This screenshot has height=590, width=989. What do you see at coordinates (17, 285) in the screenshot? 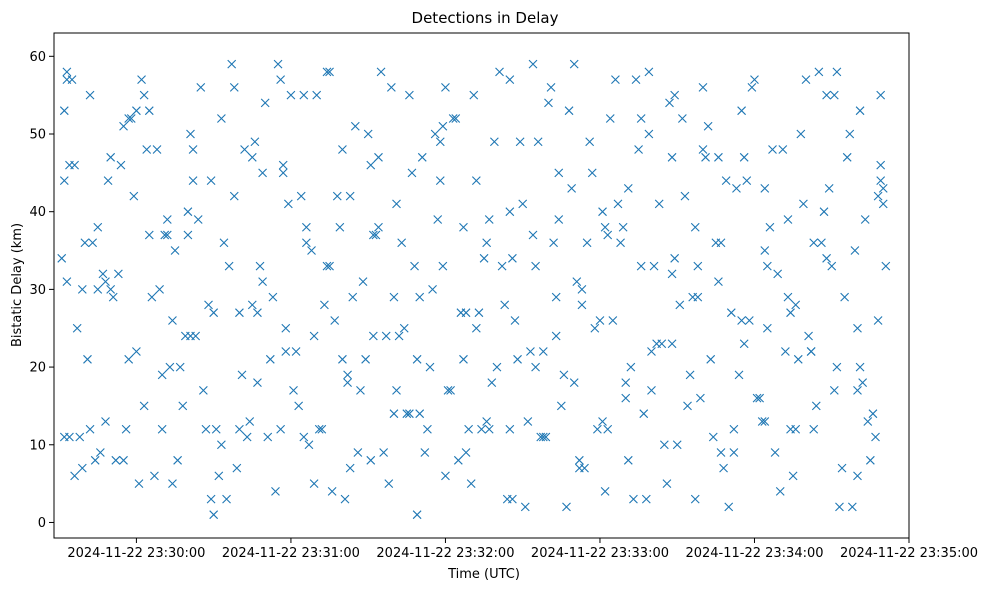
I see `y-axis-label: Bistatic Delay (km)` at bounding box center [17, 285].